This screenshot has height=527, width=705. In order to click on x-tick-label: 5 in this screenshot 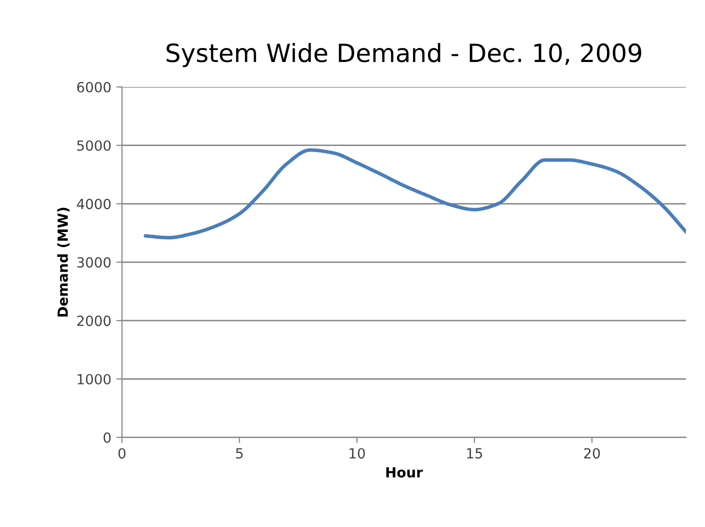, I will do `click(239, 453)`.